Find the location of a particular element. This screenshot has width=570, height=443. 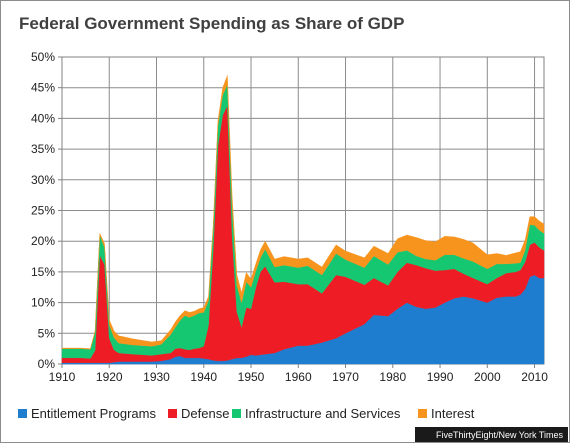

legend-swatch-defense is located at coordinates (172, 413).